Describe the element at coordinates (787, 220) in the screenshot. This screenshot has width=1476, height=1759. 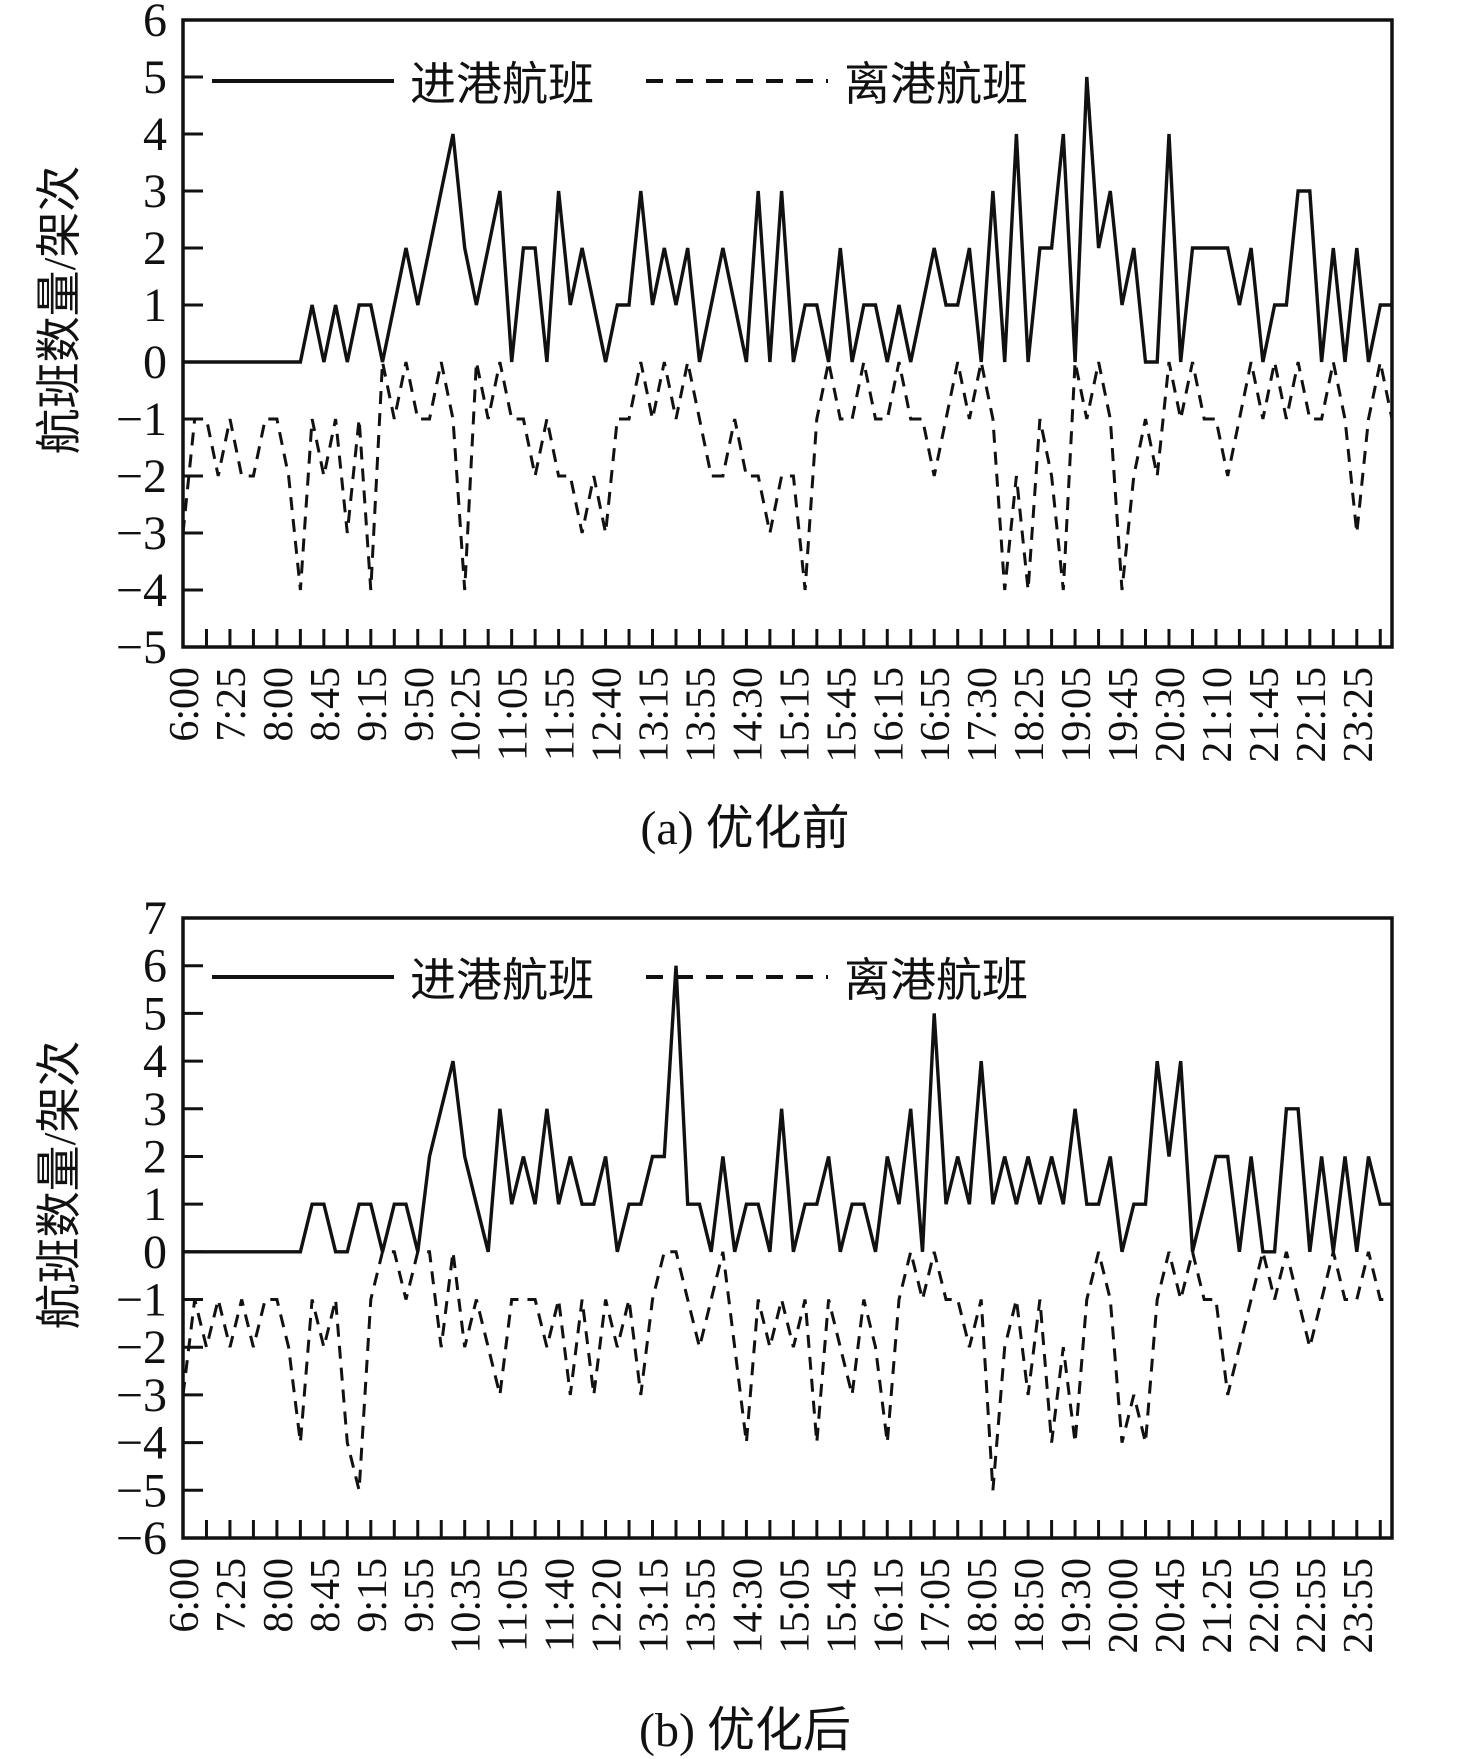
I see `arrivals-series-line-a` at that location.